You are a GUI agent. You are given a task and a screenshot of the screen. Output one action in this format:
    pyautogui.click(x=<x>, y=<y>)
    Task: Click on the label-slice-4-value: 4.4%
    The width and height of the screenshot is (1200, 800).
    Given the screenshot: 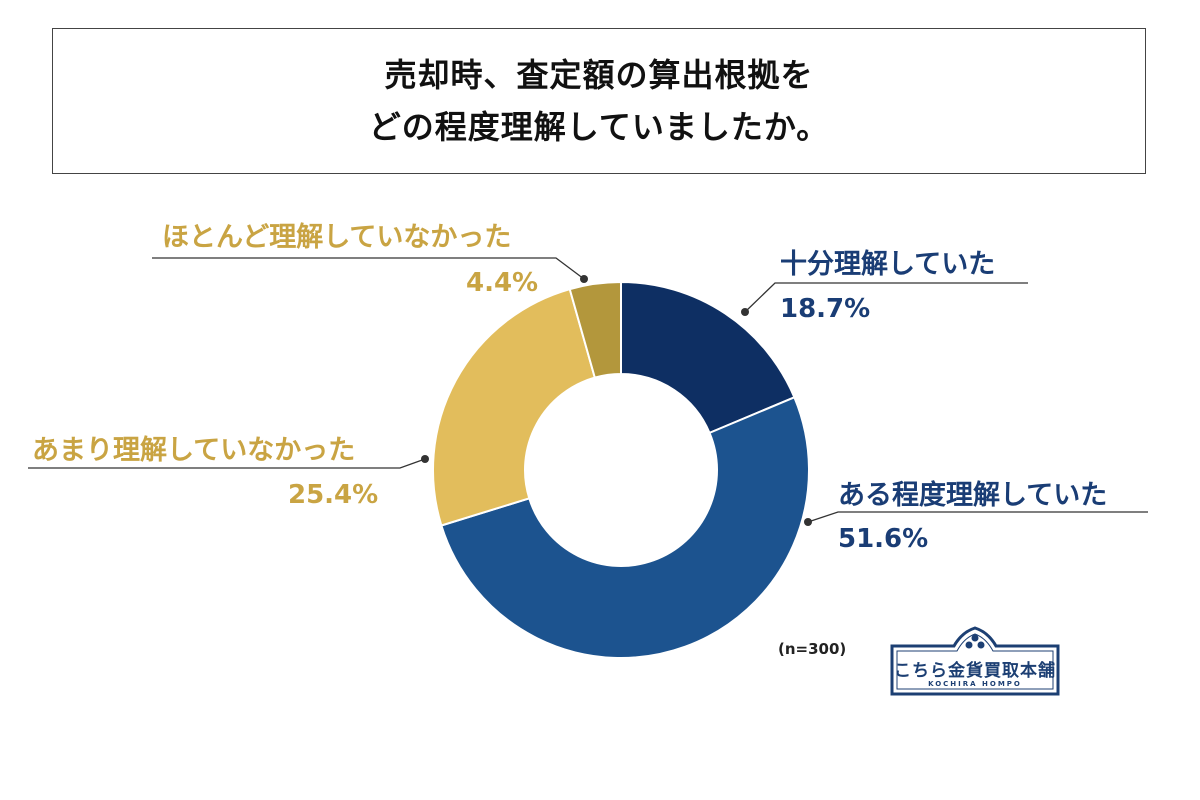 What is the action you would take?
    pyautogui.click(x=502, y=283)
    